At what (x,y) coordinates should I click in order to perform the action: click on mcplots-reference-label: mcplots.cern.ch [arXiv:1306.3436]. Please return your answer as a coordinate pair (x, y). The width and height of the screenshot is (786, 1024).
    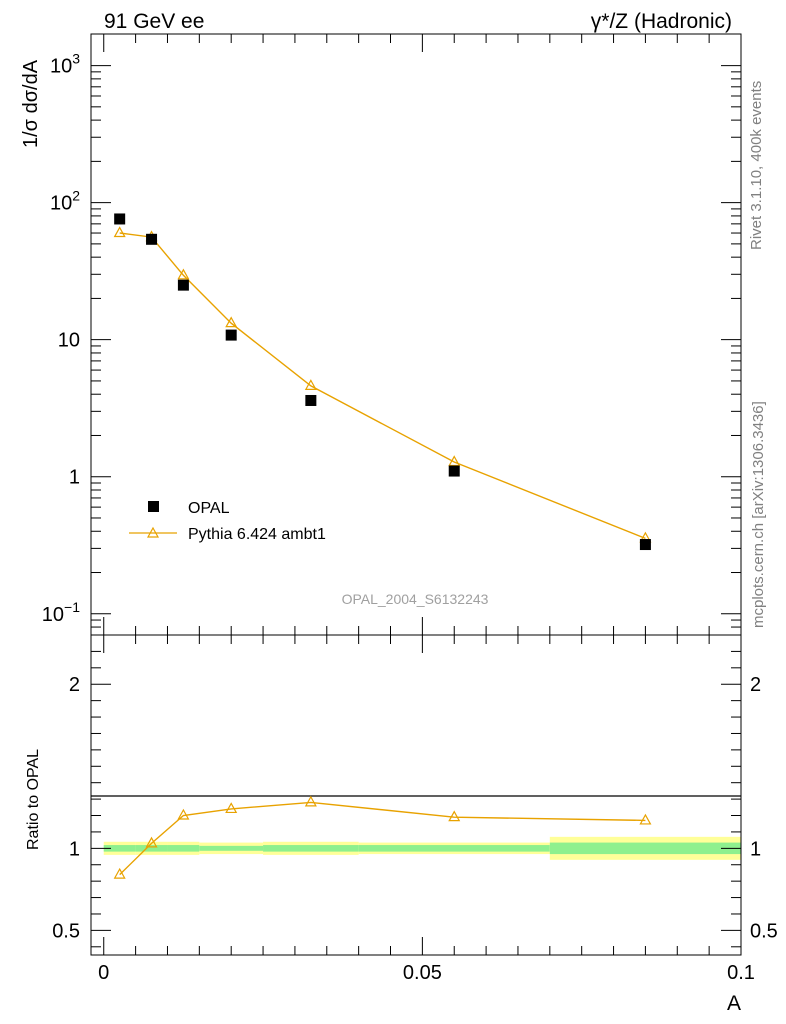
    Looking at the image, I should click on (758, 514).